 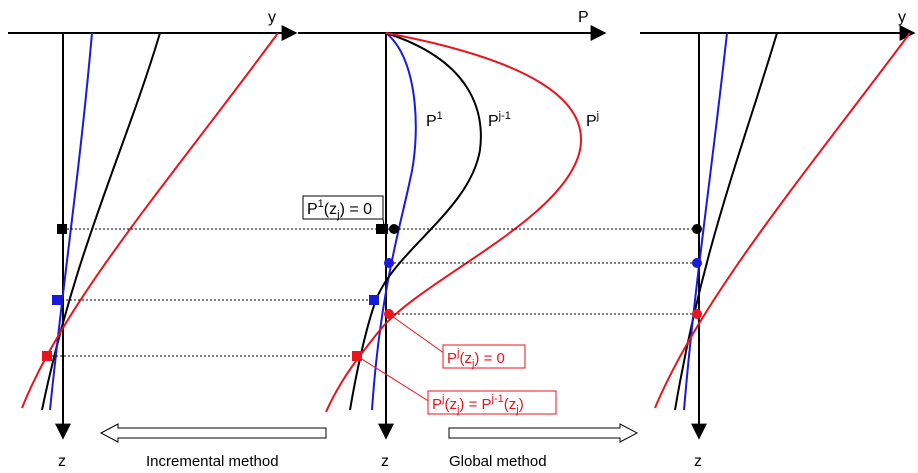 What do you see at coordinates (543, 446) in the screenshot?
I see `global-method-arrow: Global method` at bounding box center [543, 446].